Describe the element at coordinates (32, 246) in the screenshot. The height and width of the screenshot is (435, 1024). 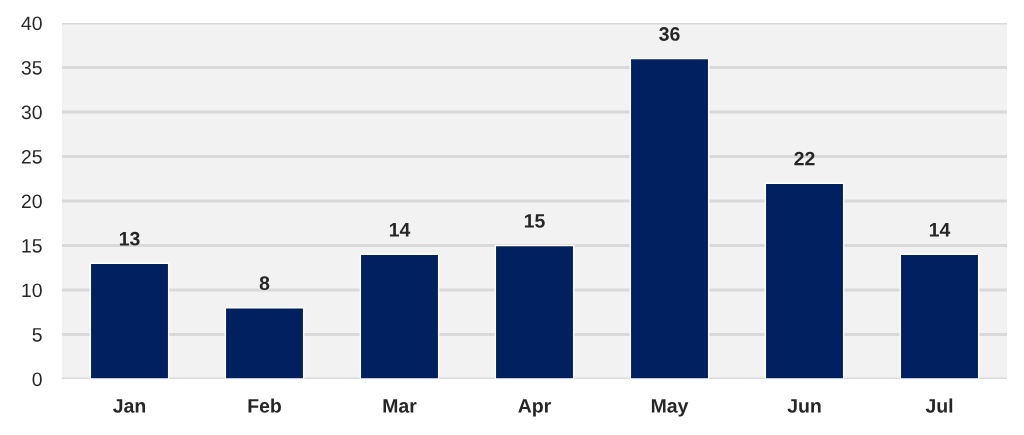
I see `y-tick-label: 15` at that location.